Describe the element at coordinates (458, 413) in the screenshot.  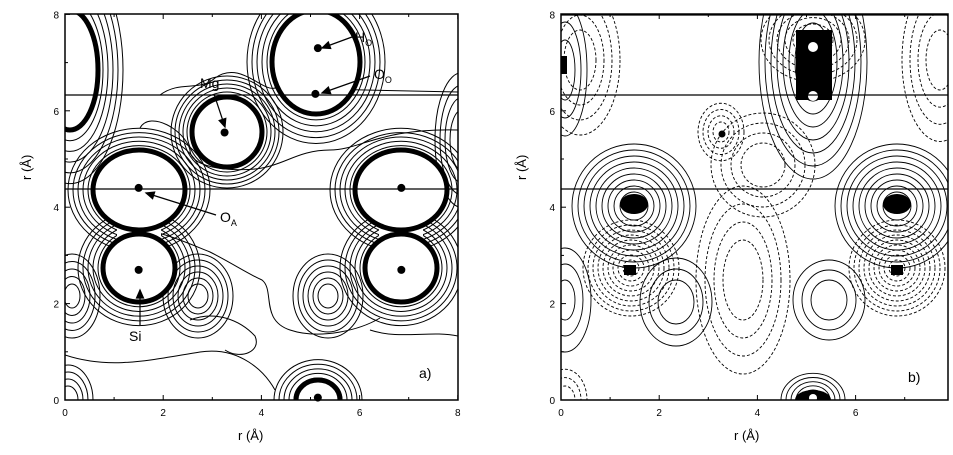
I see `x-tick-label: 8` at that location.